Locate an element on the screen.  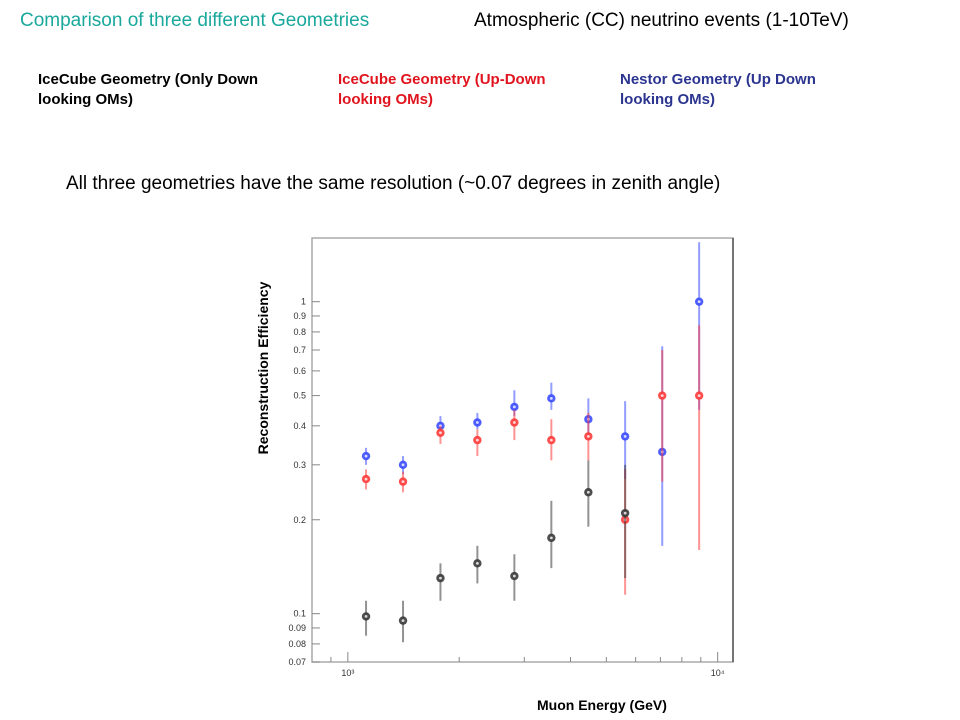
x-axis-label: Muon Energy (GeV) is located at coordinates (602, 705).